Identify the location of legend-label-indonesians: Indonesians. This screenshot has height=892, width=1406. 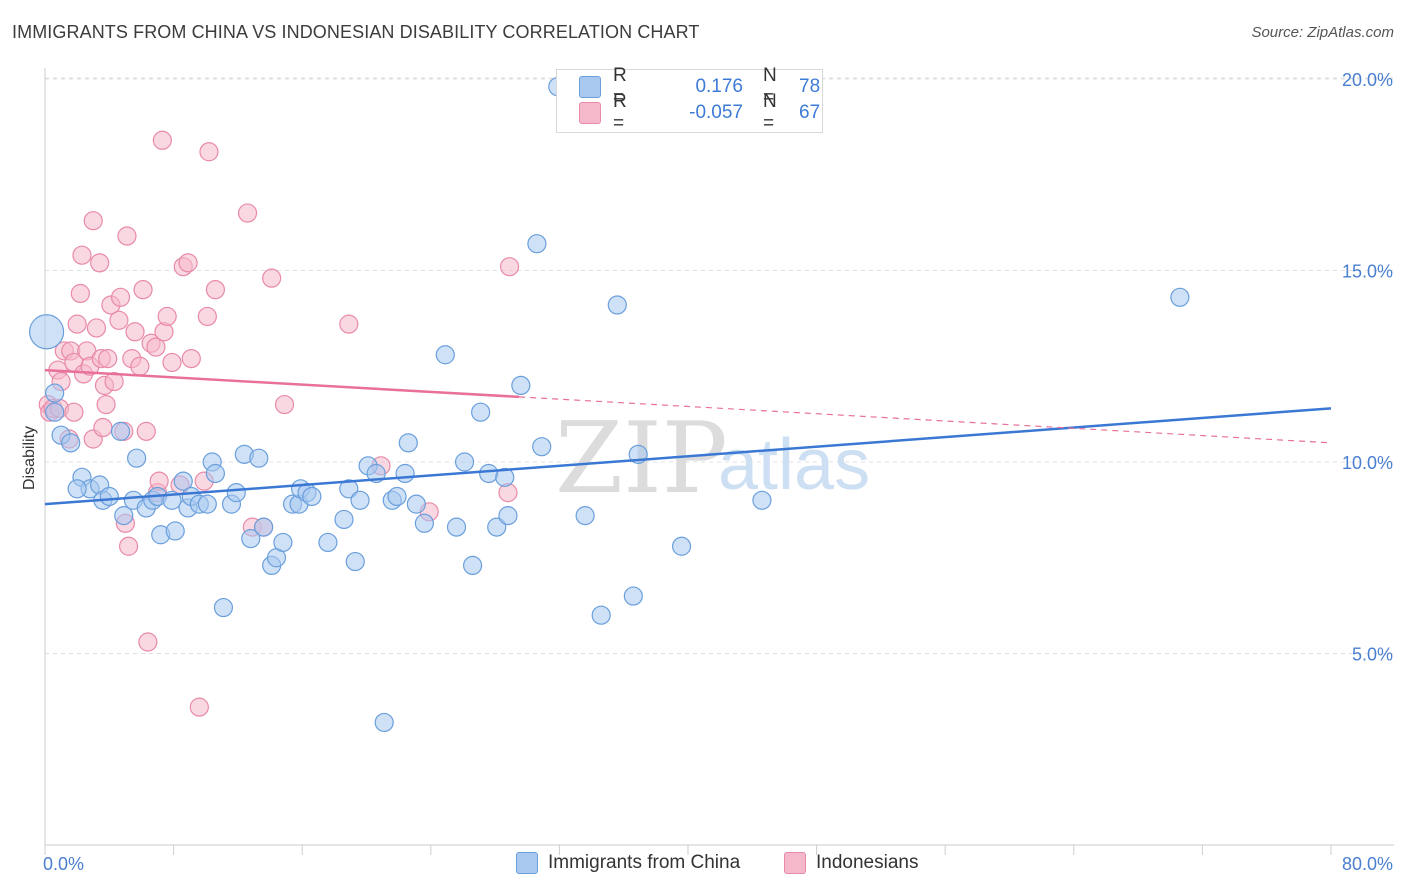
(867, 862).